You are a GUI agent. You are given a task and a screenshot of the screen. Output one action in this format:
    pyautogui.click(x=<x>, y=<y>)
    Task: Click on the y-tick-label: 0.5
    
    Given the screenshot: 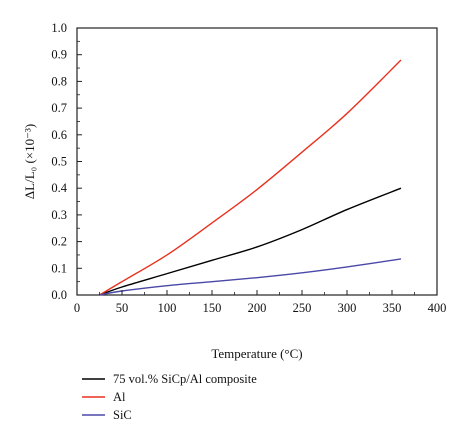 What is the action you would take?
    pyautogui.click(x=59, y=162)
    